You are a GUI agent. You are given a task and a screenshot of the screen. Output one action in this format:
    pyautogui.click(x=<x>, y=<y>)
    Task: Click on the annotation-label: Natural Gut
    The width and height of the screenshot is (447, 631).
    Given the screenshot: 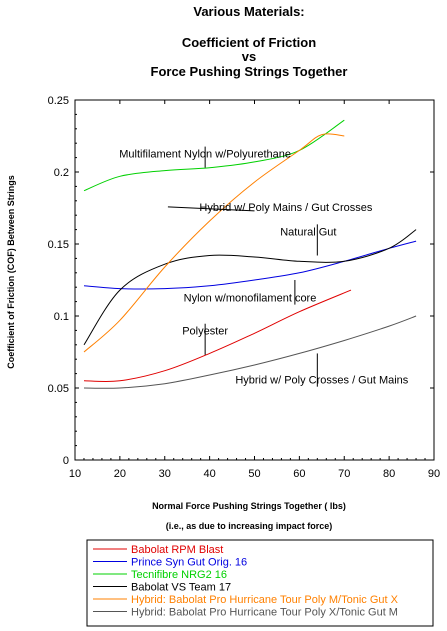 What is the action you would take?
    pyautogui.click(x=308, y=232)
    